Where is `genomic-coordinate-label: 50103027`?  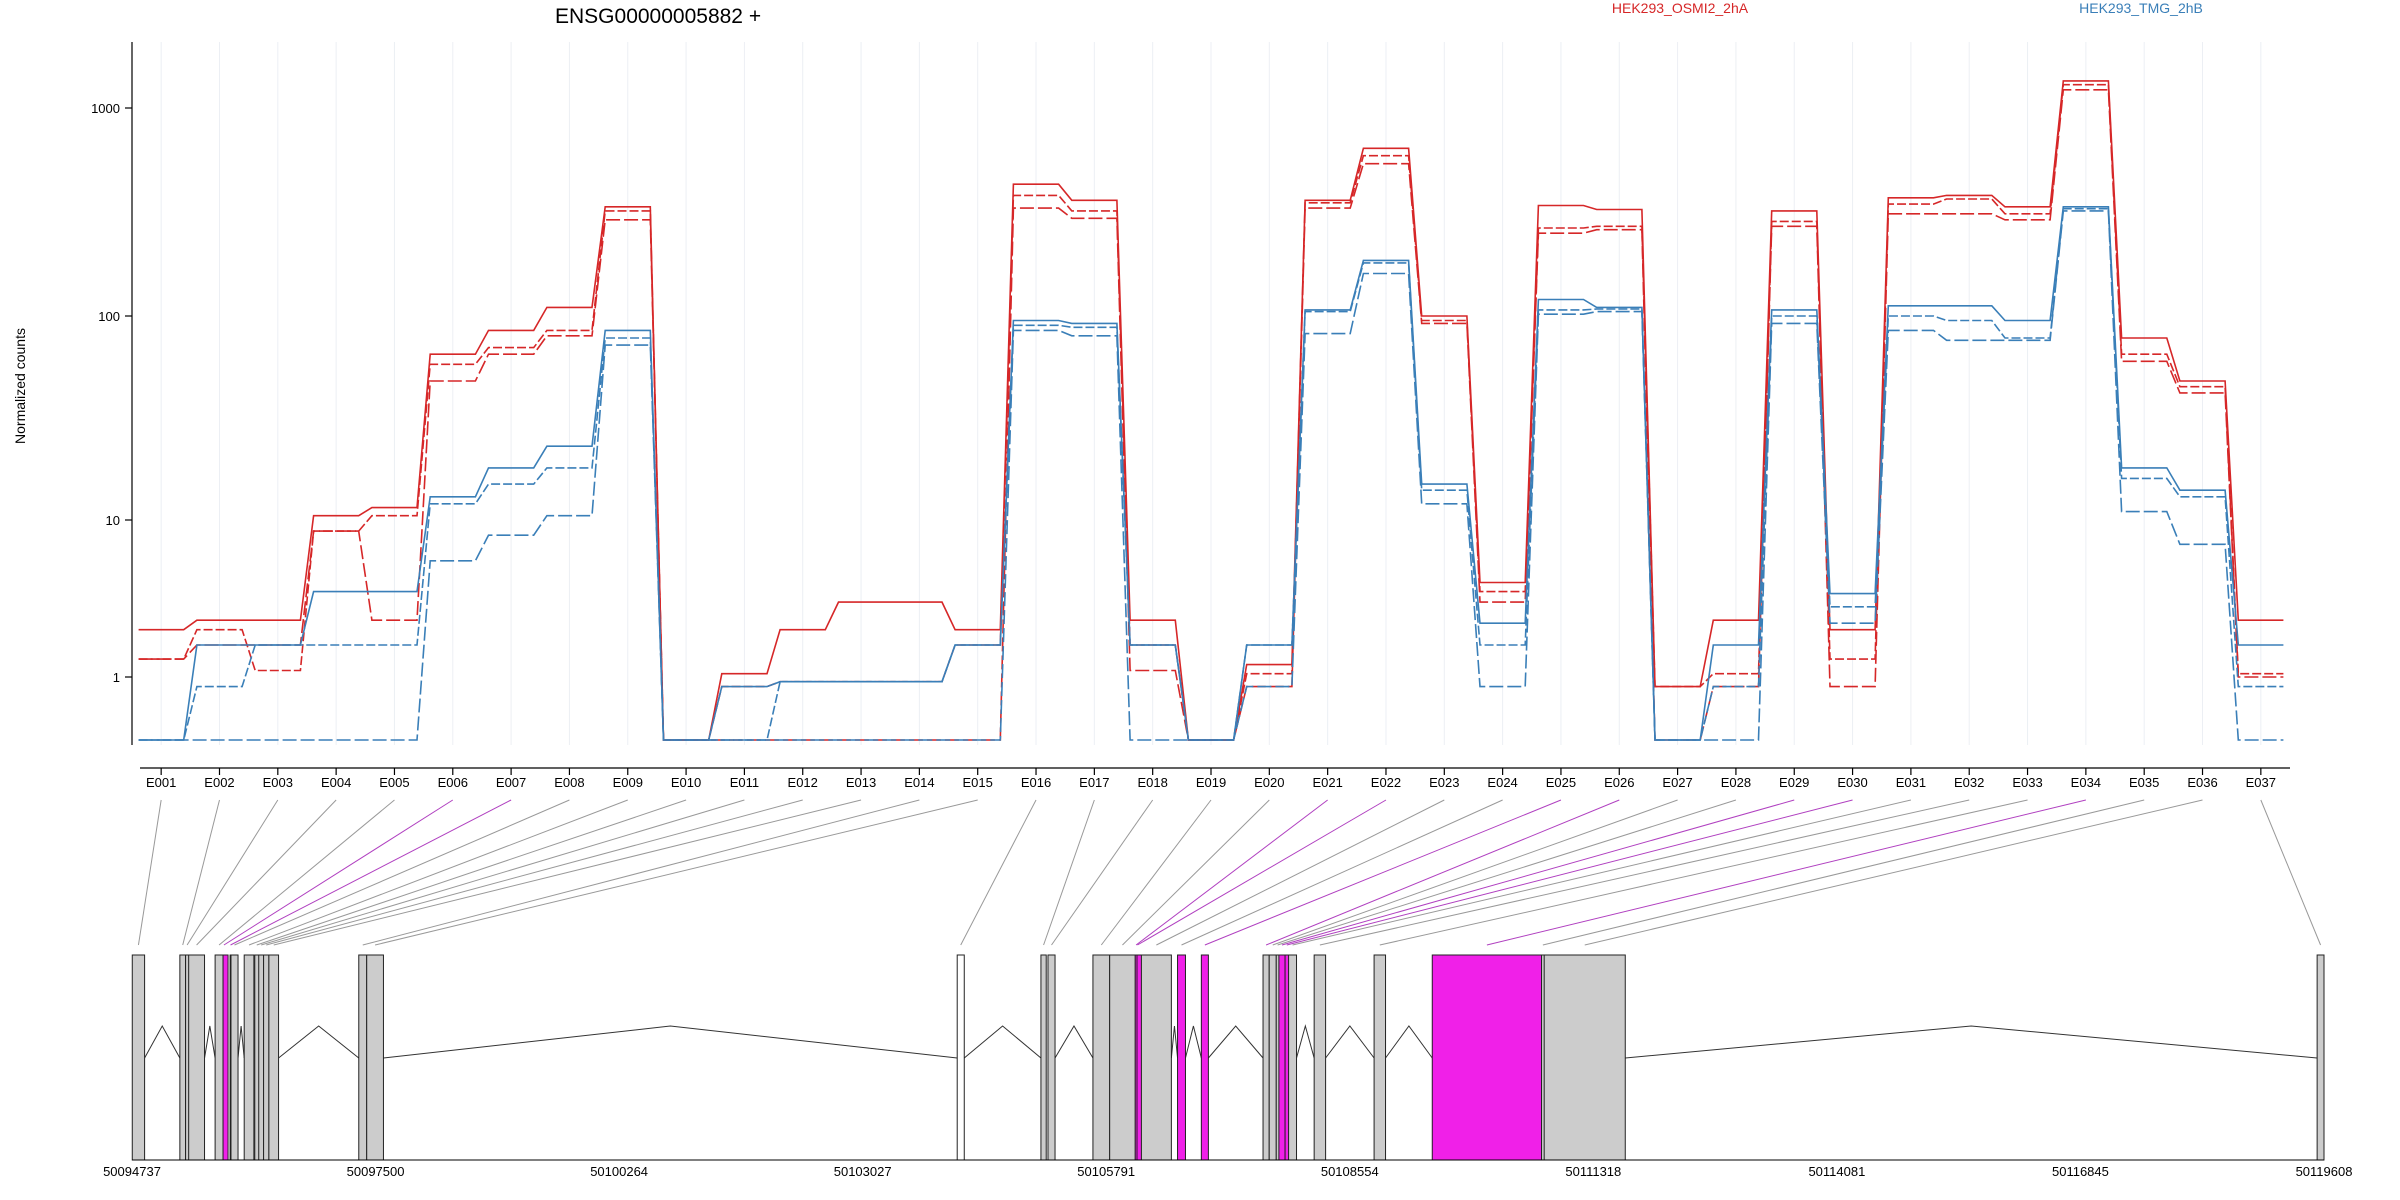
genomic-coordinate-label: 50103027 is located at coordinates (863, 1171).